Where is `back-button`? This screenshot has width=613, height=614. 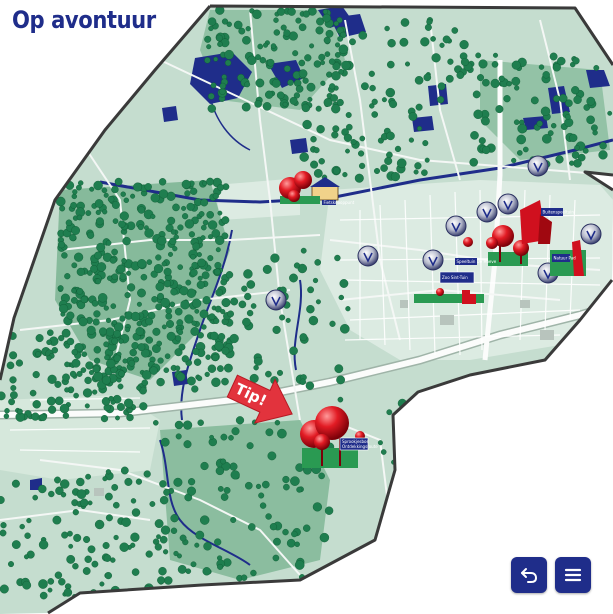 back-button is located at coordinates (529, 575).